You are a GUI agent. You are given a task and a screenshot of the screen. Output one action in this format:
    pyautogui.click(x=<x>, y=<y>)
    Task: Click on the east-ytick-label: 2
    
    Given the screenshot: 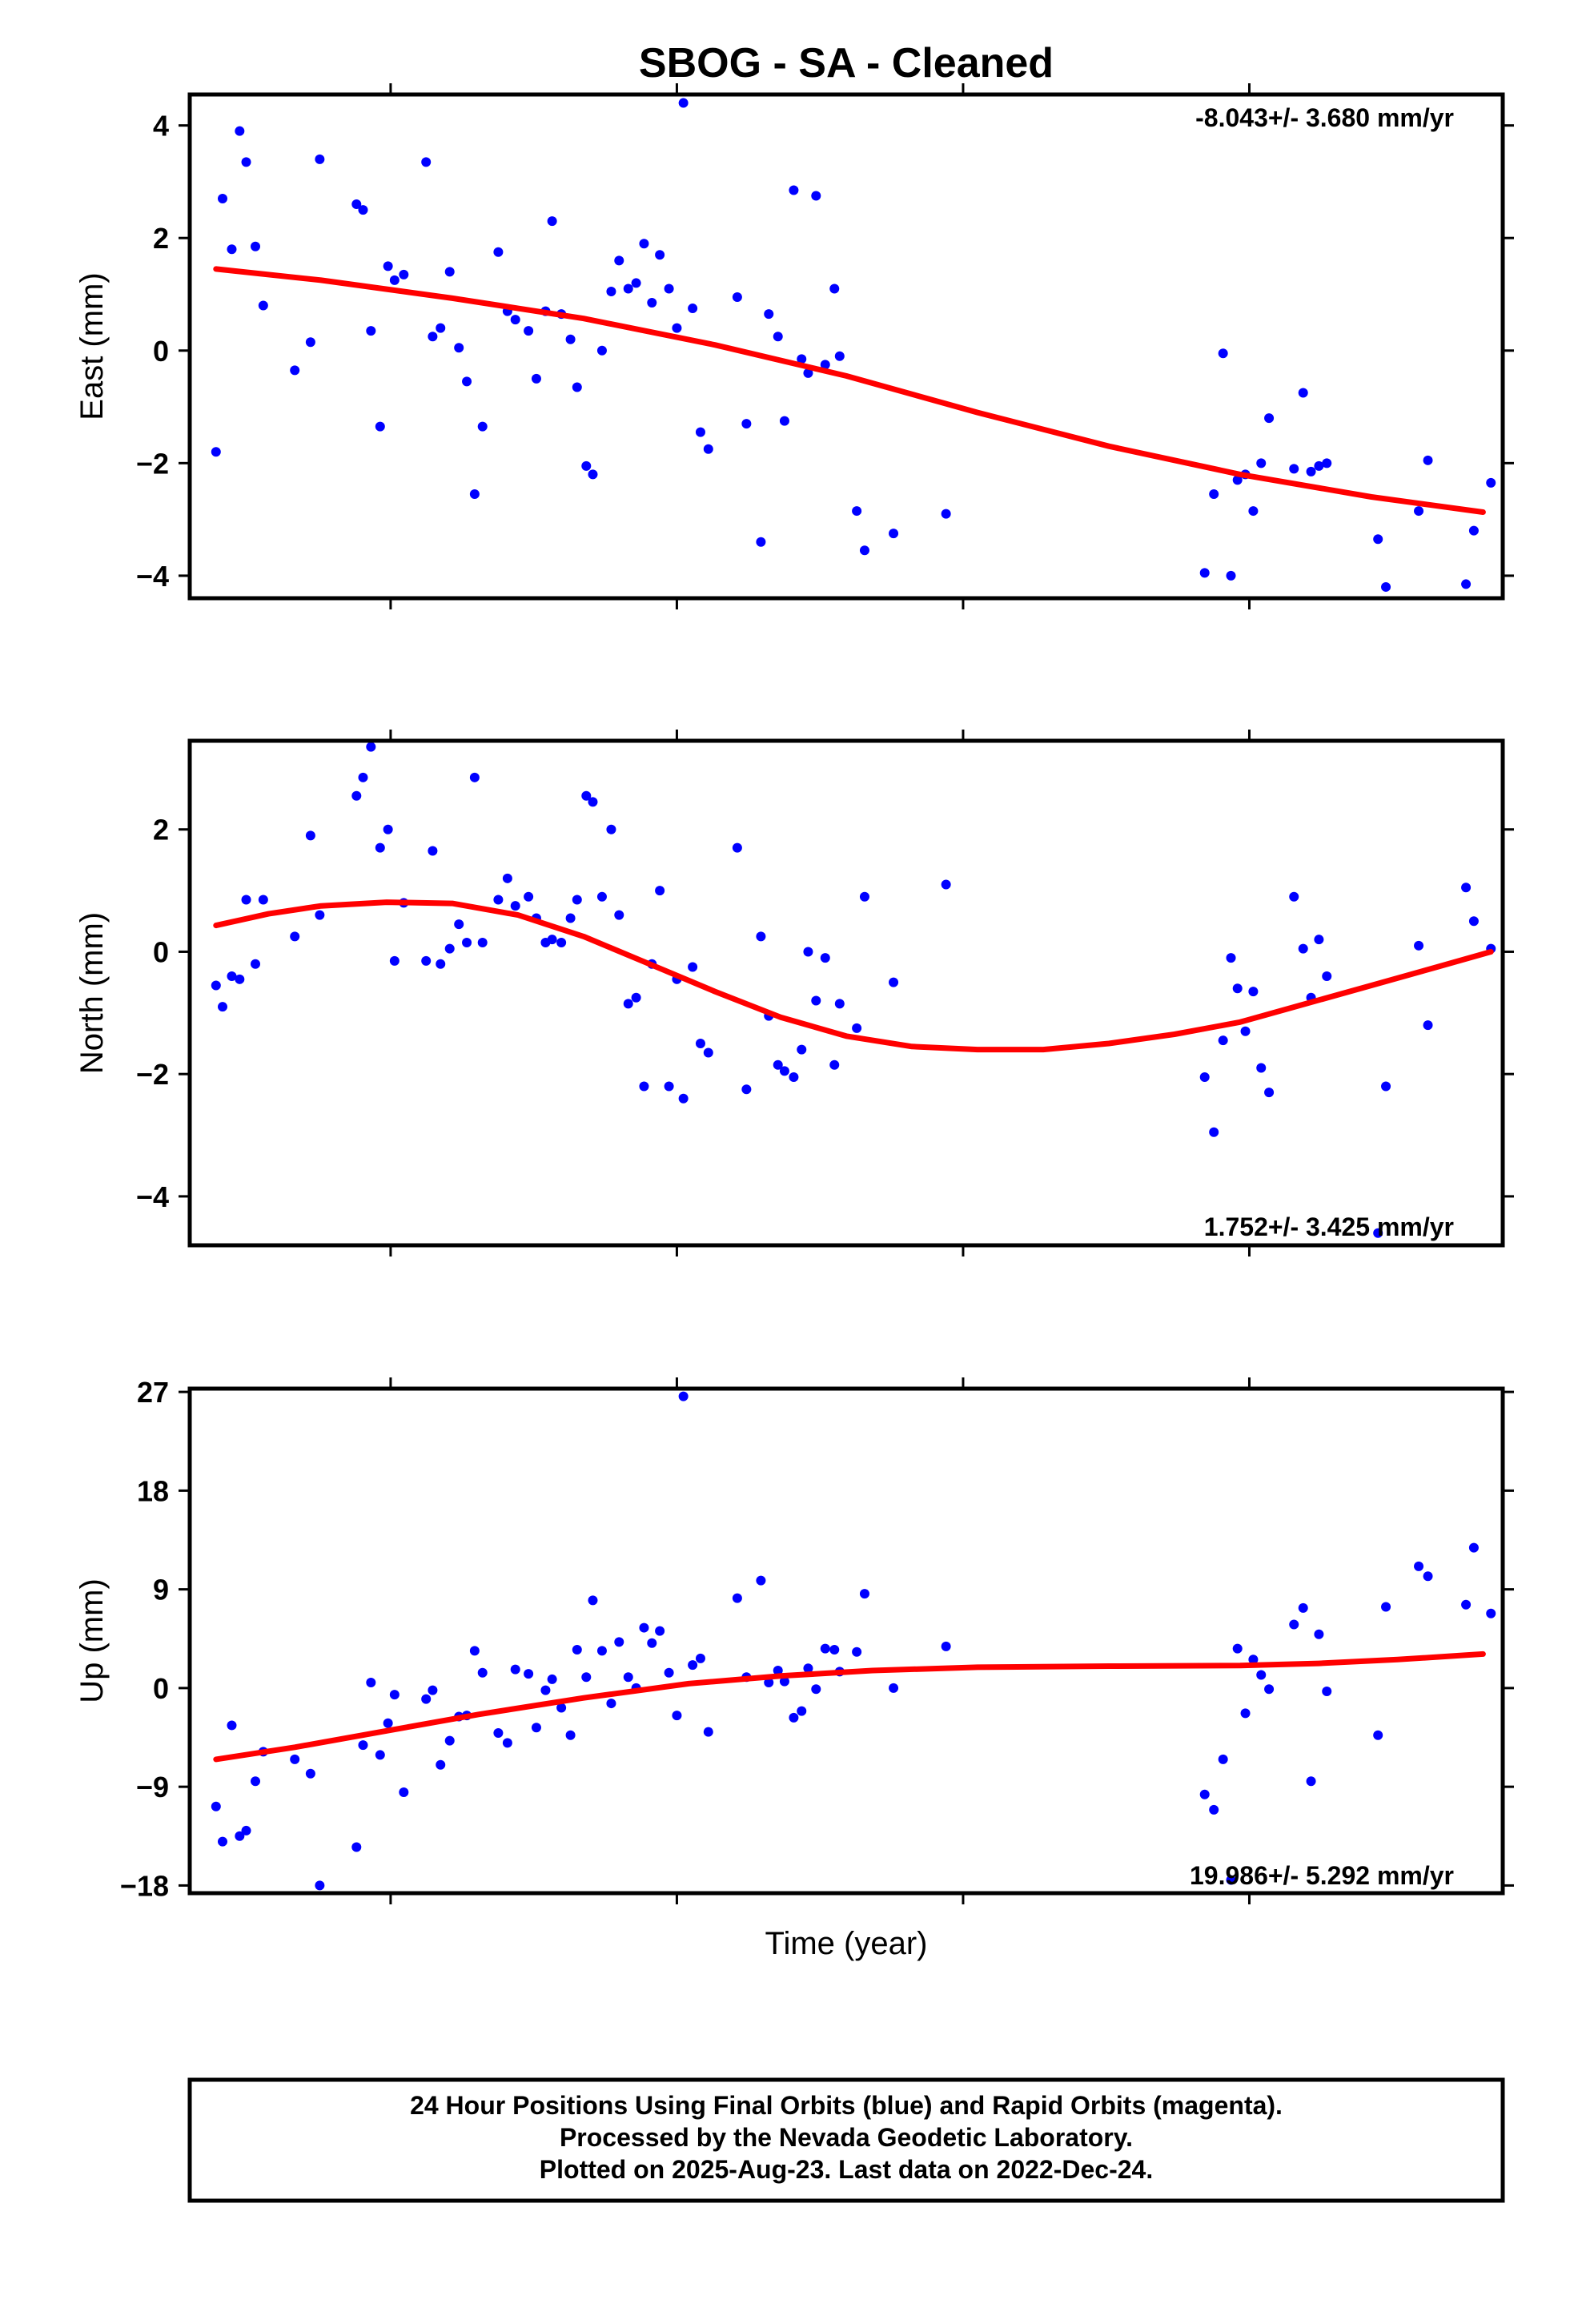 What is the action you would take?
    pyautogui.click(x=161, y=239)
    